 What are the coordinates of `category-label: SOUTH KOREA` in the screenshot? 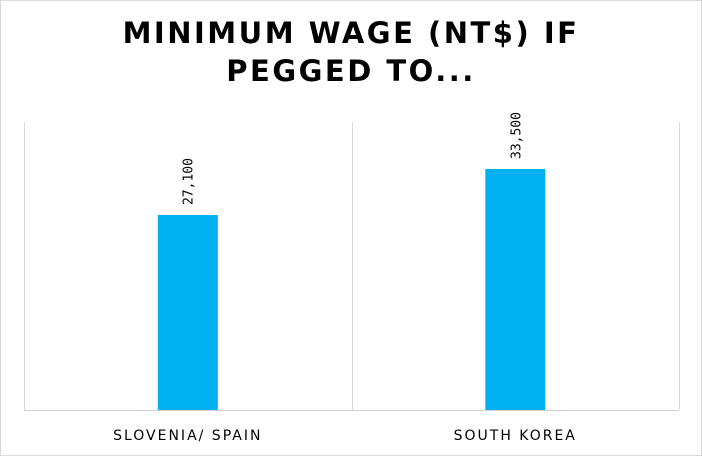 It's located at (515, 436).